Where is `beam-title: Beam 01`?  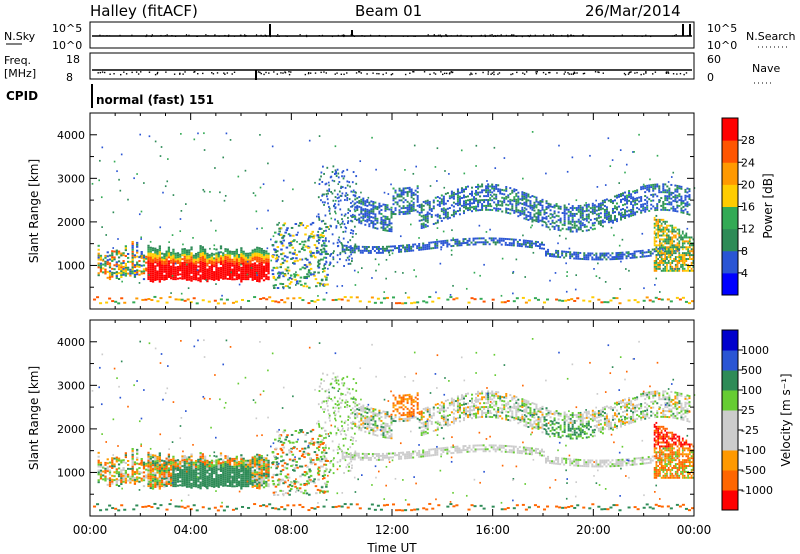
beam-title: Beam 01 is located at coordinates (388, 11).